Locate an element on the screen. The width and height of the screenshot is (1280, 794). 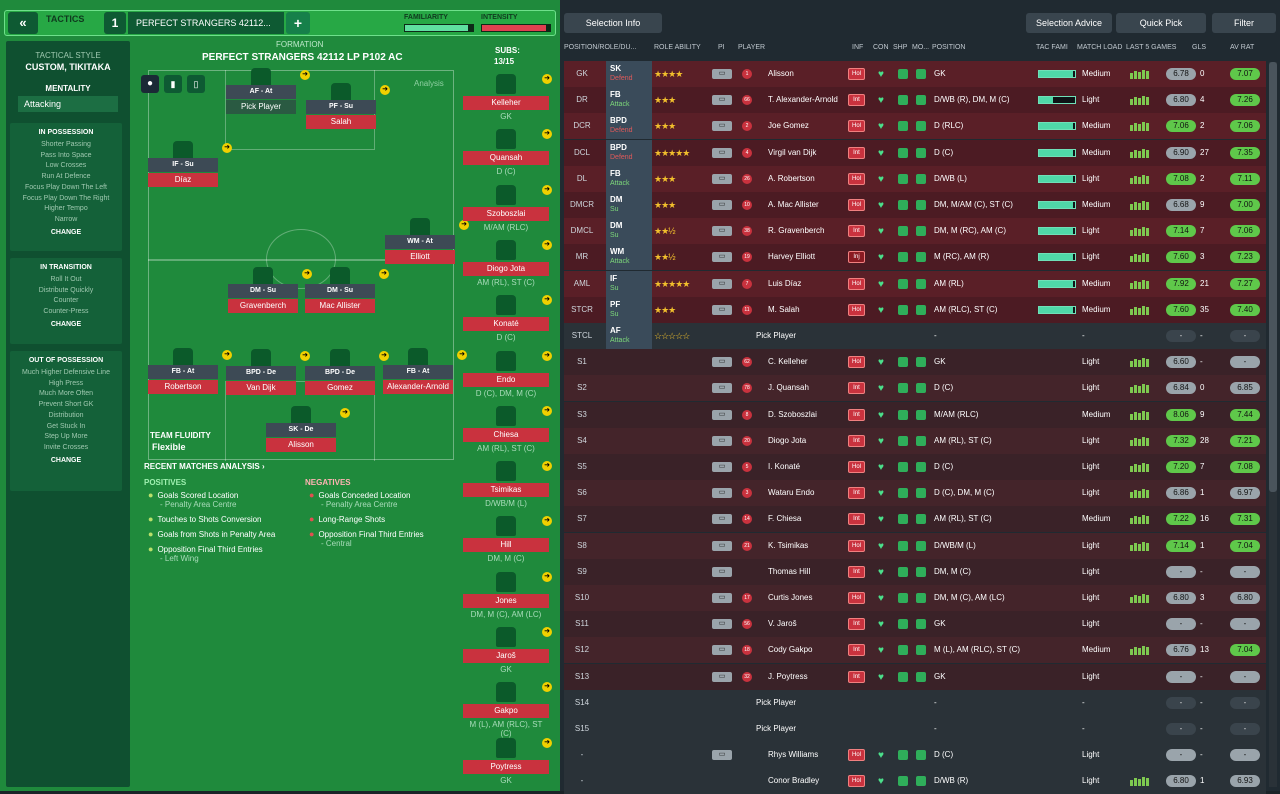
sub-player: Kelleher GK ➜ is located at coordinates (507, 97).